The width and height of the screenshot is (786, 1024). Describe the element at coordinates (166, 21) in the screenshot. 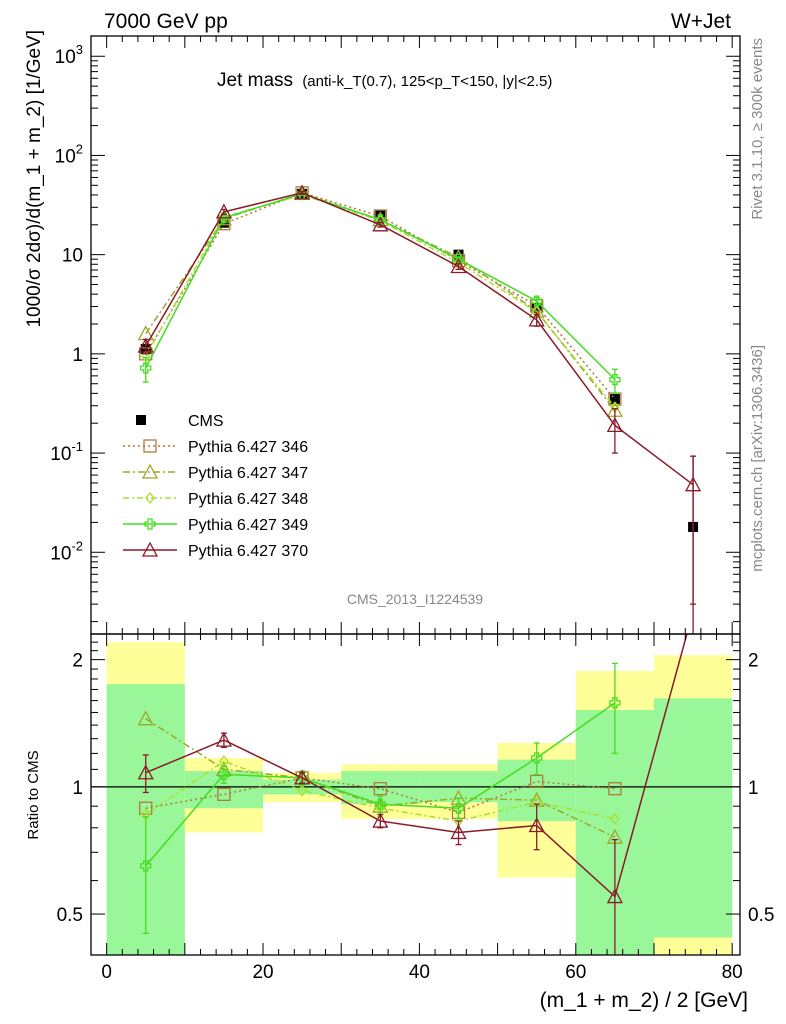

I see `header-left: 7000 GeV pp` at that location.